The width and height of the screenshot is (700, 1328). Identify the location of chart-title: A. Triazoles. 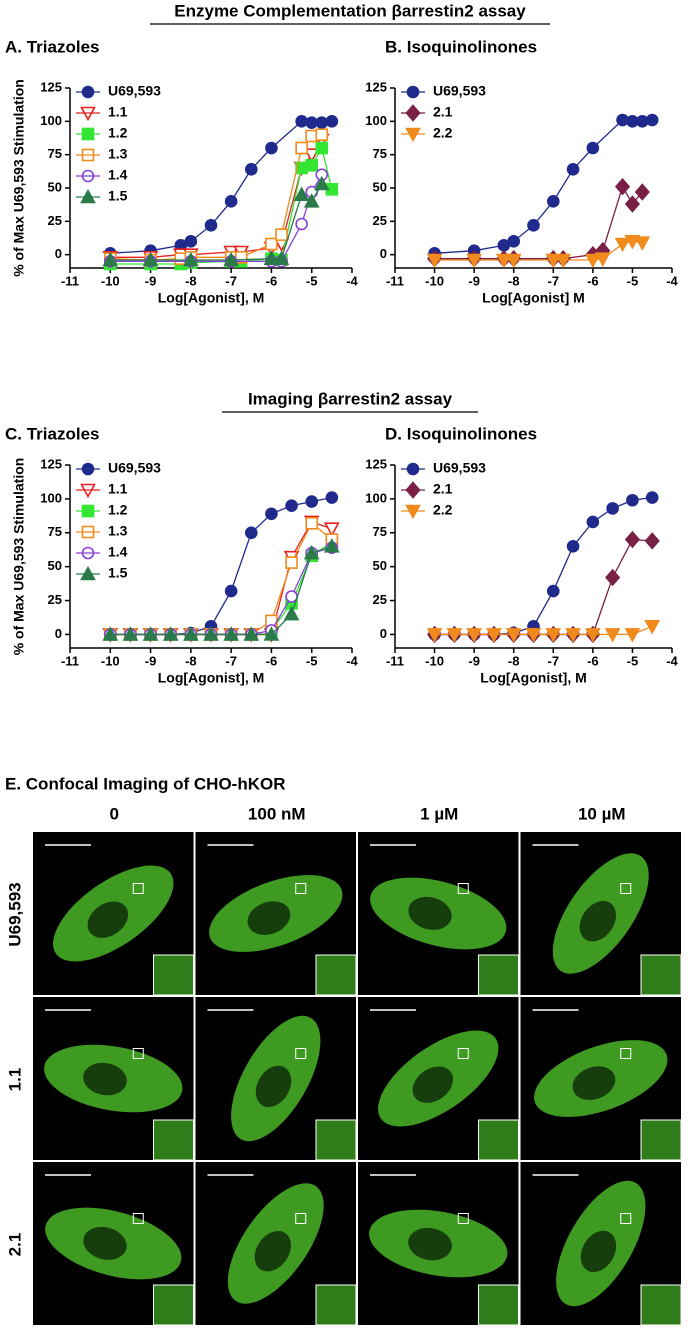
(52, 46).